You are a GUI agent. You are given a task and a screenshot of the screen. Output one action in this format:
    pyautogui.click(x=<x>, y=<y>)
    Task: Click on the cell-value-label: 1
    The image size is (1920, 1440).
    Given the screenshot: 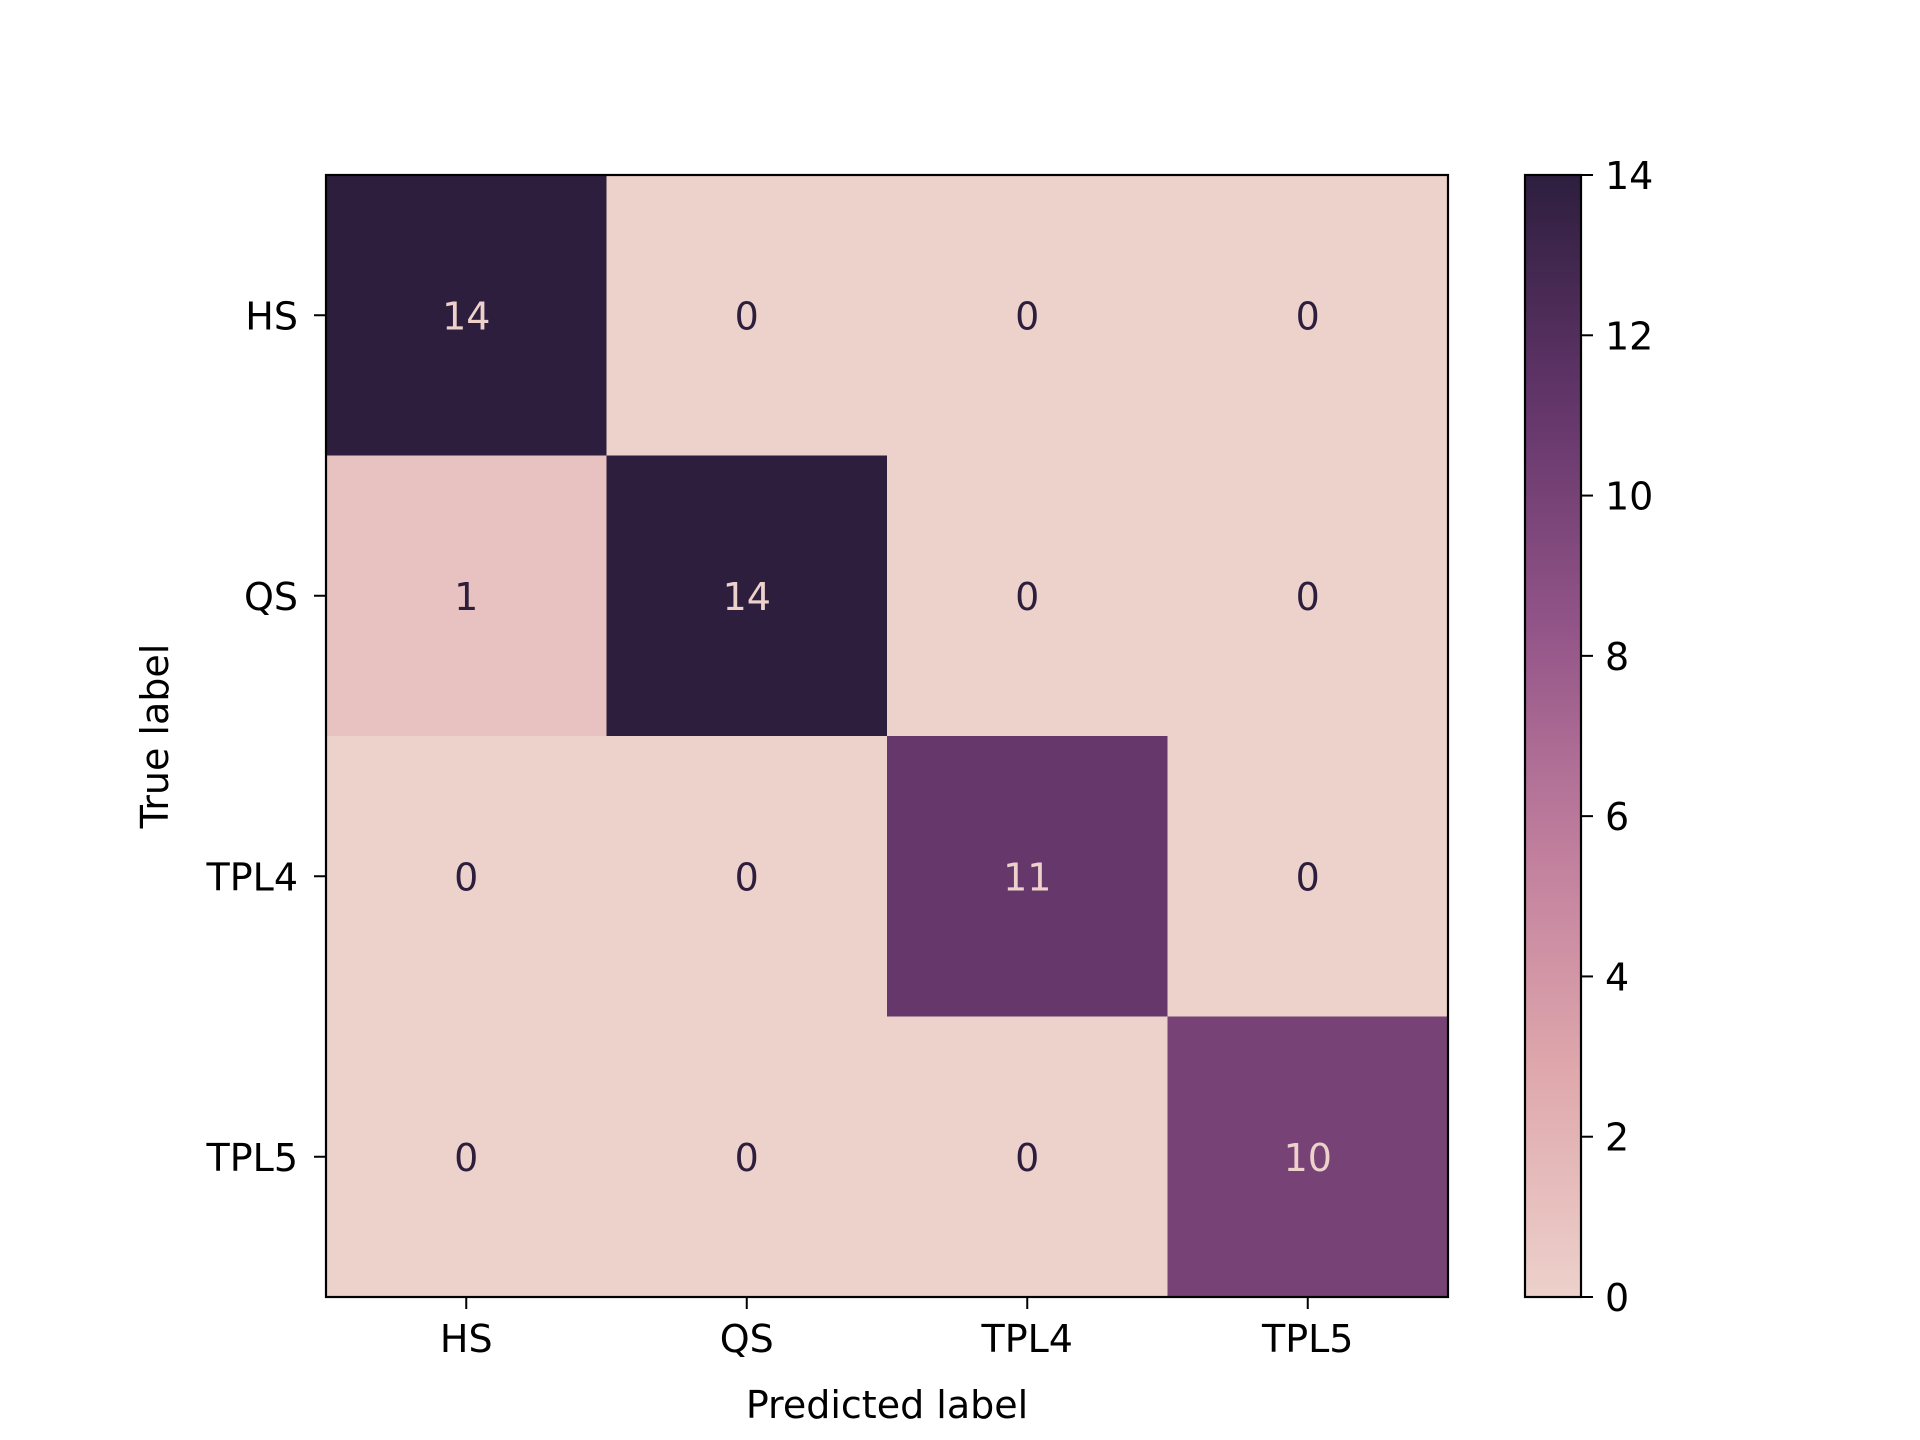 What is the action you would take?
    pyautogui.click(x=466, y=597)
    